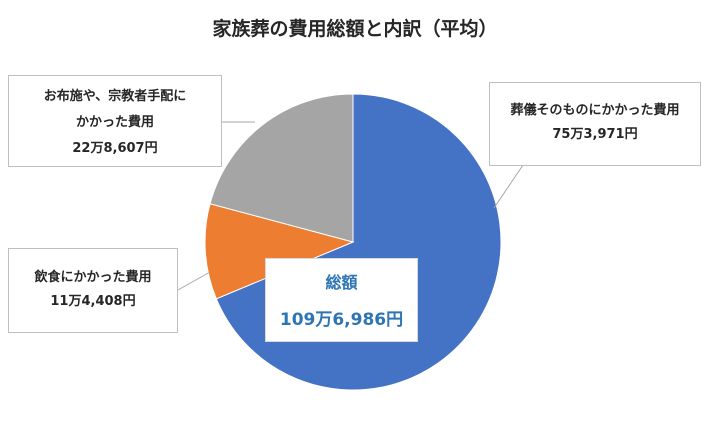 This screenshot has width=710, height=433. What do you see at coordinates (115, 148) in the screenshot?
I see `callout-religious-value: 22万8,607円` at bounding box center [115, 148].